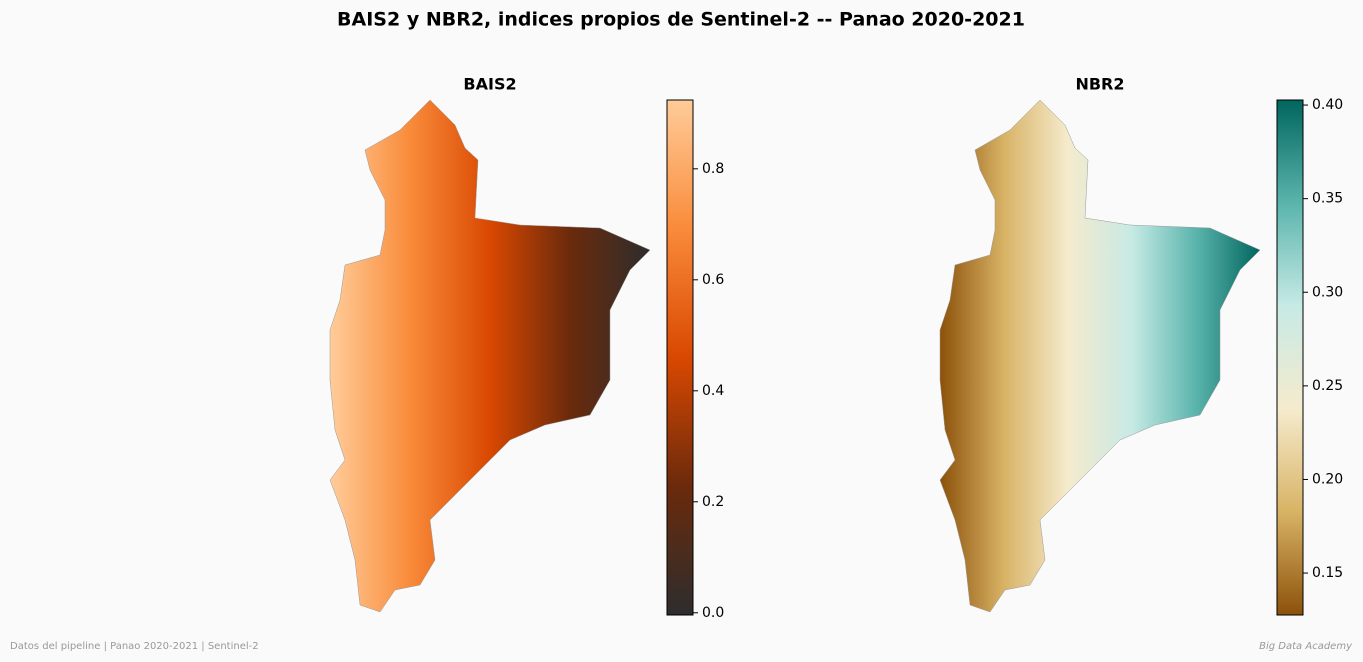 Image resolution: width=1363 pixels, height=662 pixels. I want to click on colorbar-tick-label: 0.6, so click(713, 280).